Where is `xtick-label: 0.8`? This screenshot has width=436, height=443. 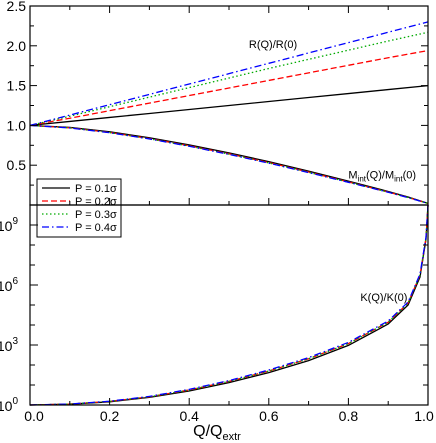 xtick-label: 0.8 is located at coordinates (349, 416).